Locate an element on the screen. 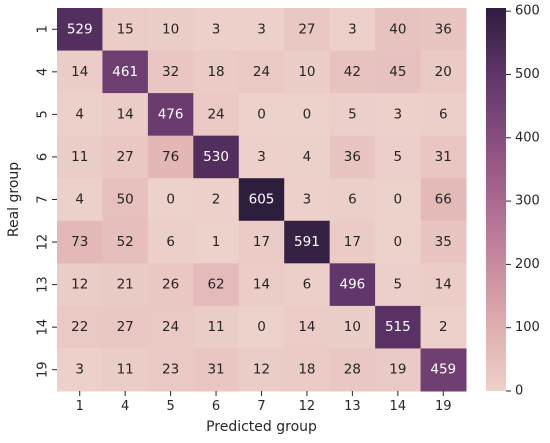 This screenshot has width=550, height=443. heatmap-cell-r3-c6 is located at coordinates (352, 157).